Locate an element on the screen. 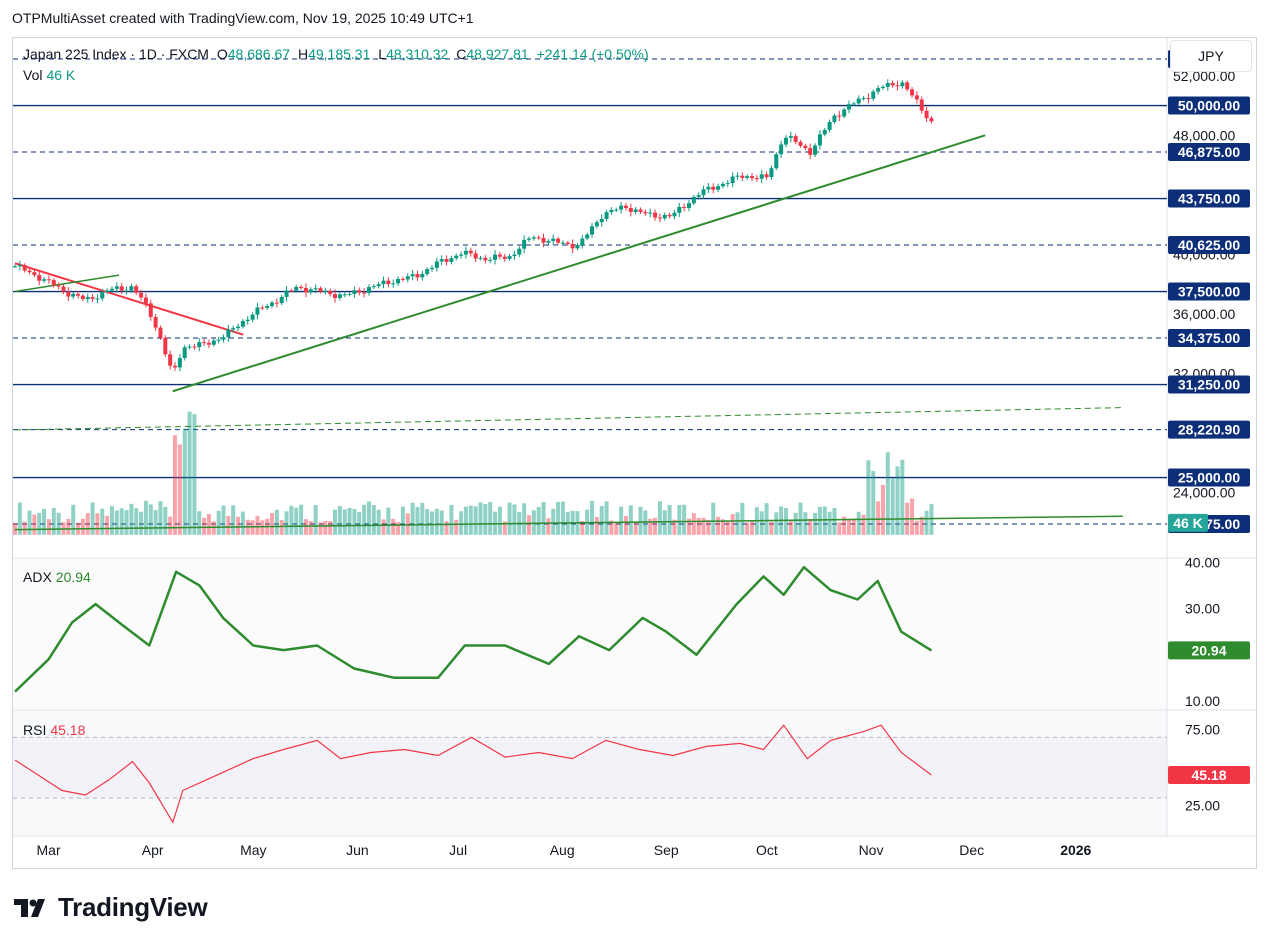 The height and width of the screenshot is (944, 1269). rsi-label: RSI is located at coordinates (35, 730).